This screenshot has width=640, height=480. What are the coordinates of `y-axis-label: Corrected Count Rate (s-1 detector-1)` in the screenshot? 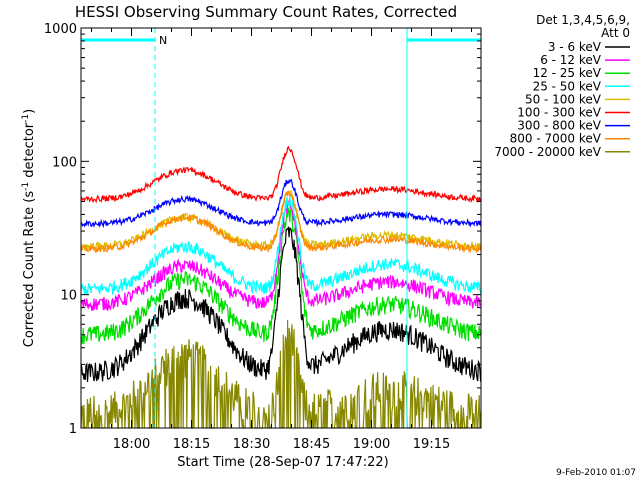 It's located at (29, 228).